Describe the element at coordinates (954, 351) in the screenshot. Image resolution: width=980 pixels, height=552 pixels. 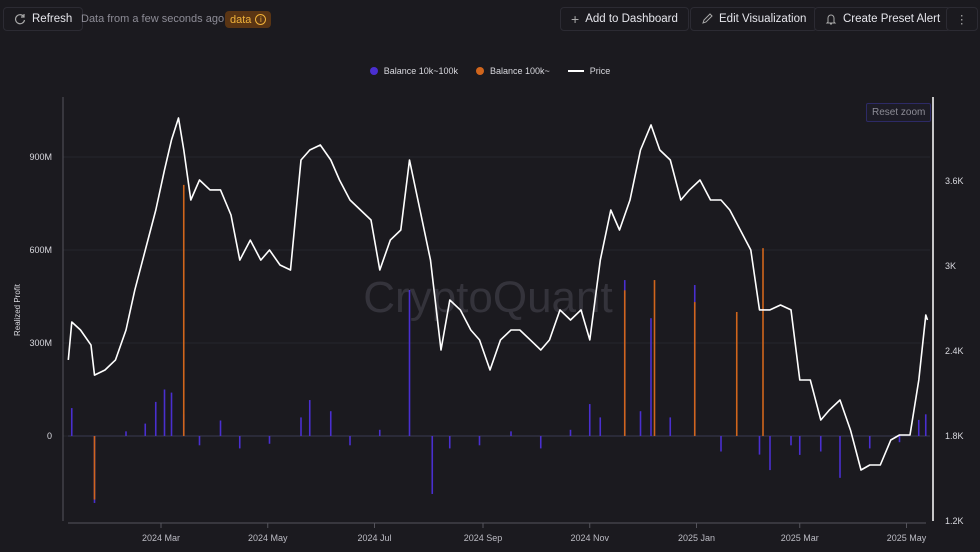
I see `y-right-tick-label: 2.4K` at that location.